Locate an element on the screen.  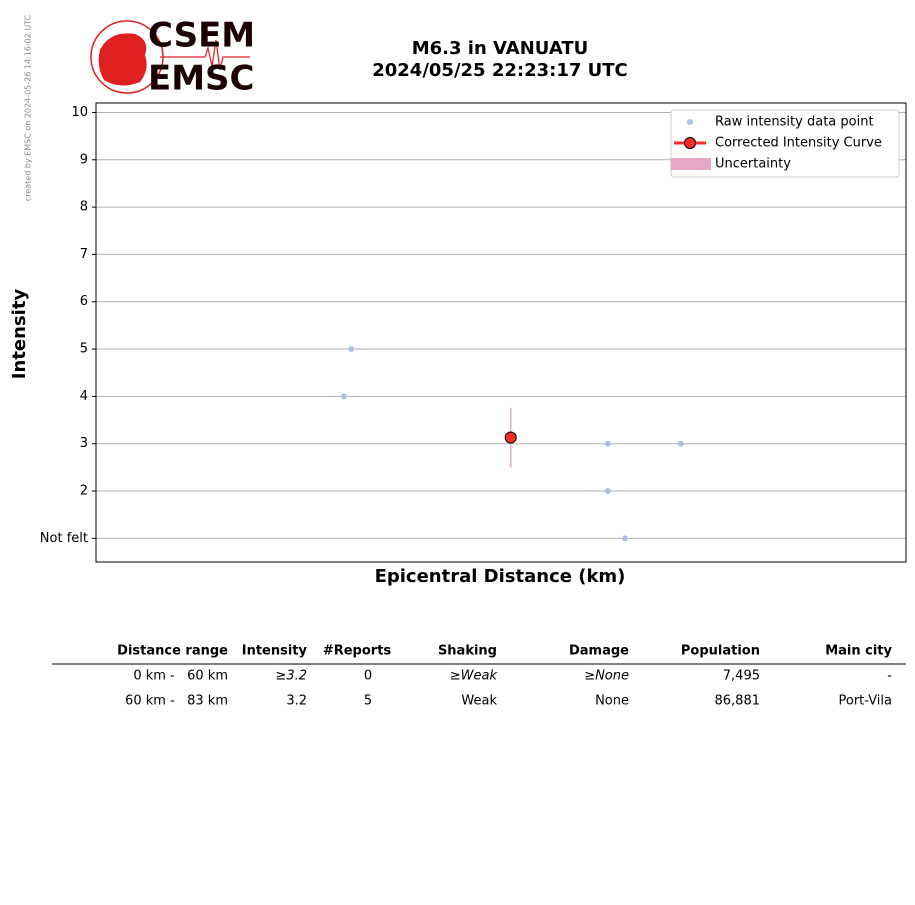
y-axis-label: Intensity is located at coordinates (19, 334).